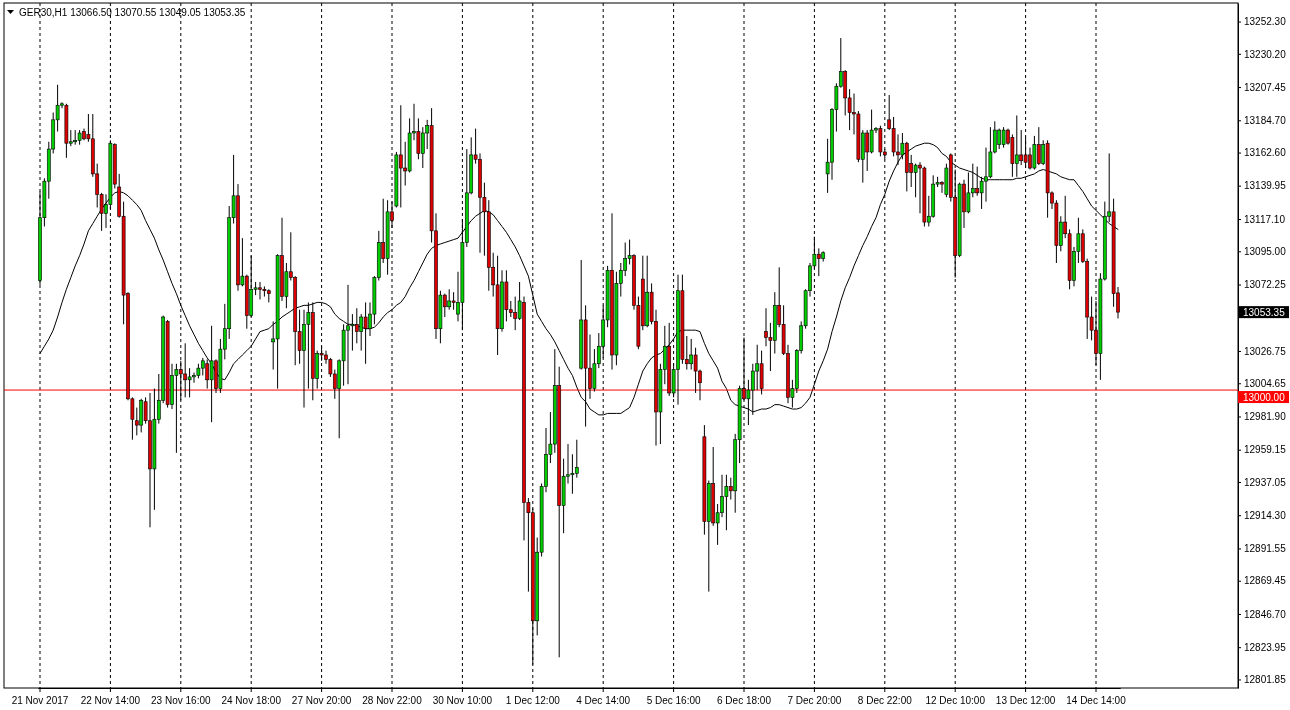 Image resolution: width=1290 pixels, height=710 pixels. I want to click on y-tick-label: 12801.85, so click(1265, 680).